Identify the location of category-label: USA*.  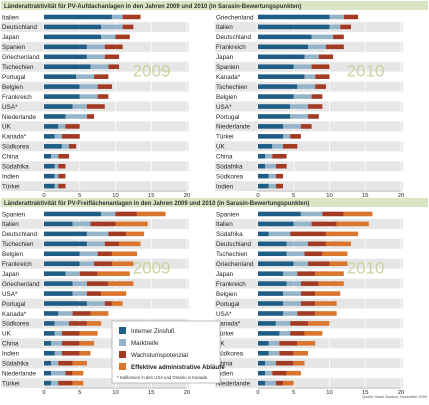
(10, 294).